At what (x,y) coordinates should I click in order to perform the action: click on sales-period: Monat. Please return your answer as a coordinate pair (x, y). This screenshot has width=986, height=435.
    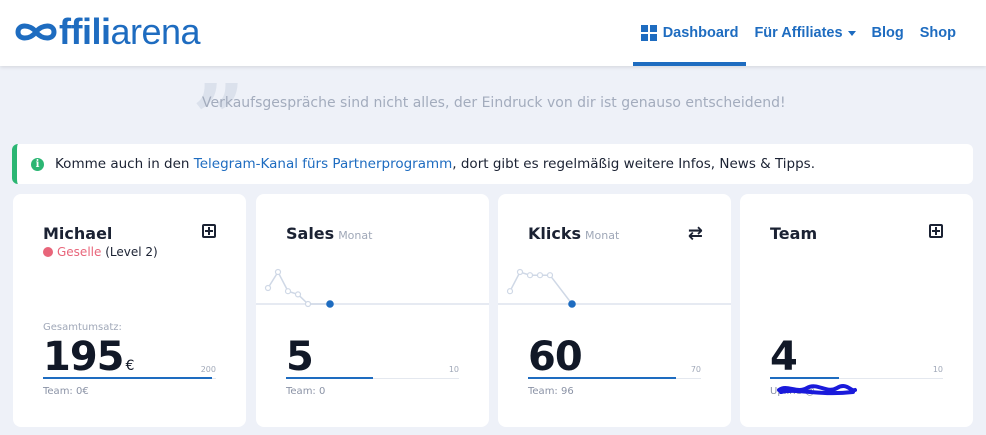
    Looking at the image, I should click on (355, 235).